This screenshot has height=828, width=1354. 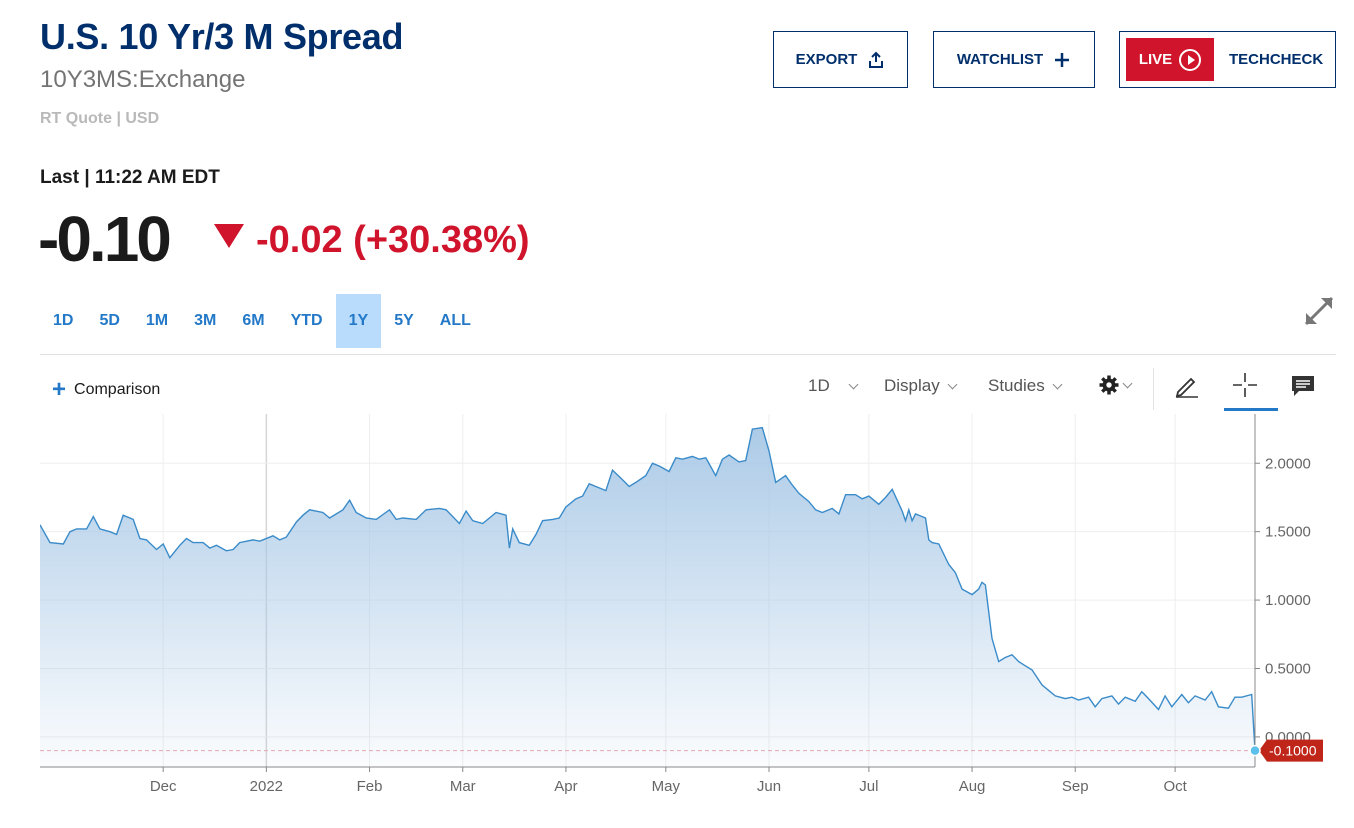 I want to click on studies-label: Studies, so click(x=1016, y=385).